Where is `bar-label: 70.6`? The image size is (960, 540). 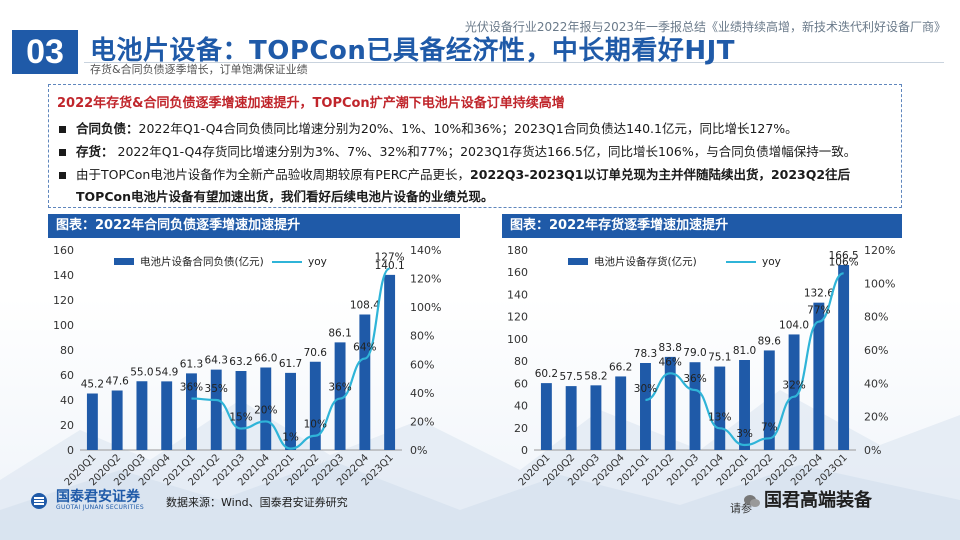
bar-label: 70.6 is located at coordinates (316, 353).